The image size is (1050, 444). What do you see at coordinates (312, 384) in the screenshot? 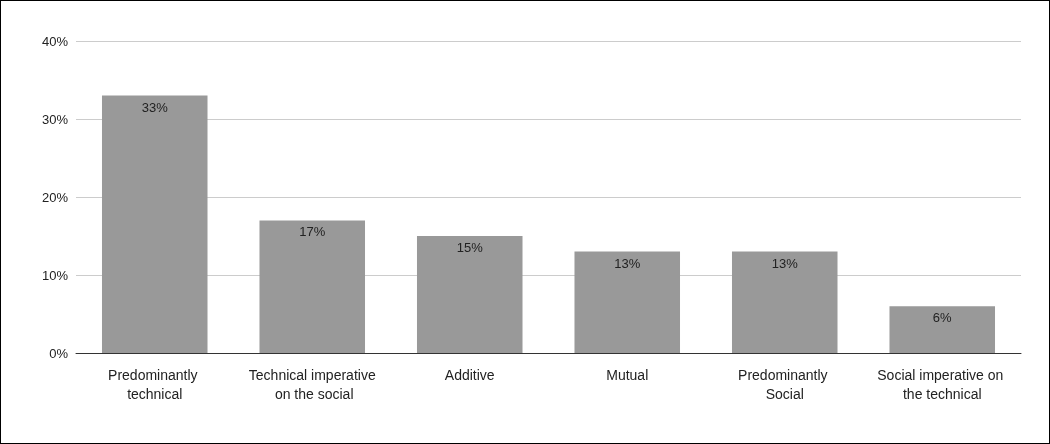
I see `x-tick-label: Technical imperative on the social` at bounding box center [312, 384].